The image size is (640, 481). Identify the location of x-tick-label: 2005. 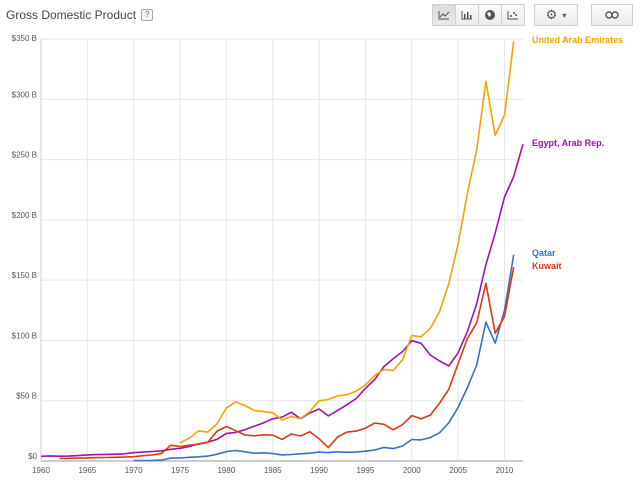
(458, 470).